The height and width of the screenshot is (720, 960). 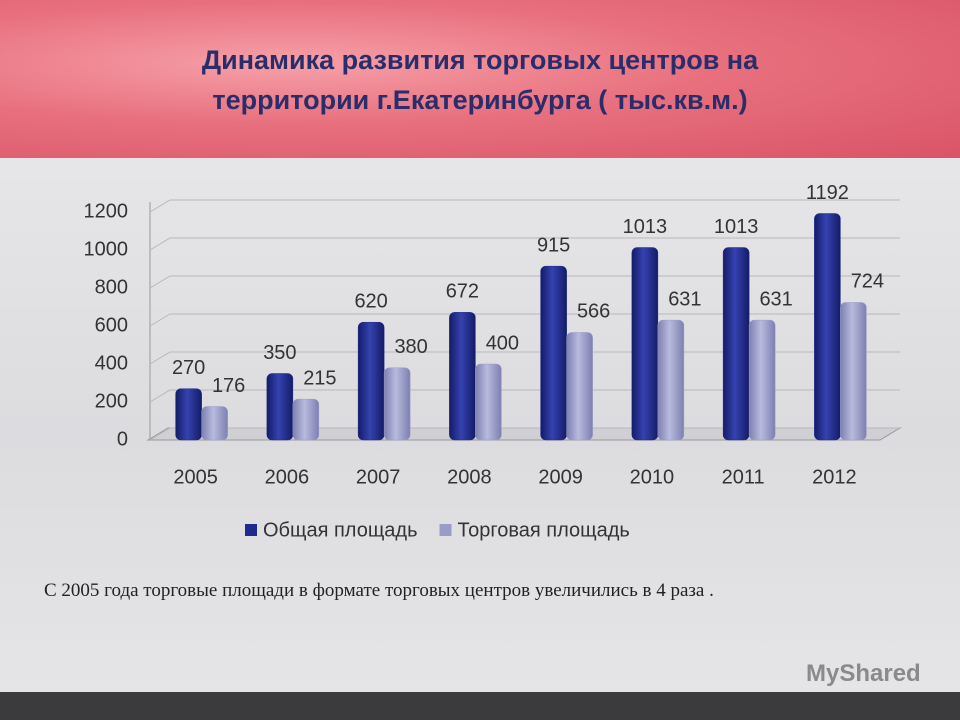 I want to click on x-tick-label: 2008, so click(x=469, y=477).